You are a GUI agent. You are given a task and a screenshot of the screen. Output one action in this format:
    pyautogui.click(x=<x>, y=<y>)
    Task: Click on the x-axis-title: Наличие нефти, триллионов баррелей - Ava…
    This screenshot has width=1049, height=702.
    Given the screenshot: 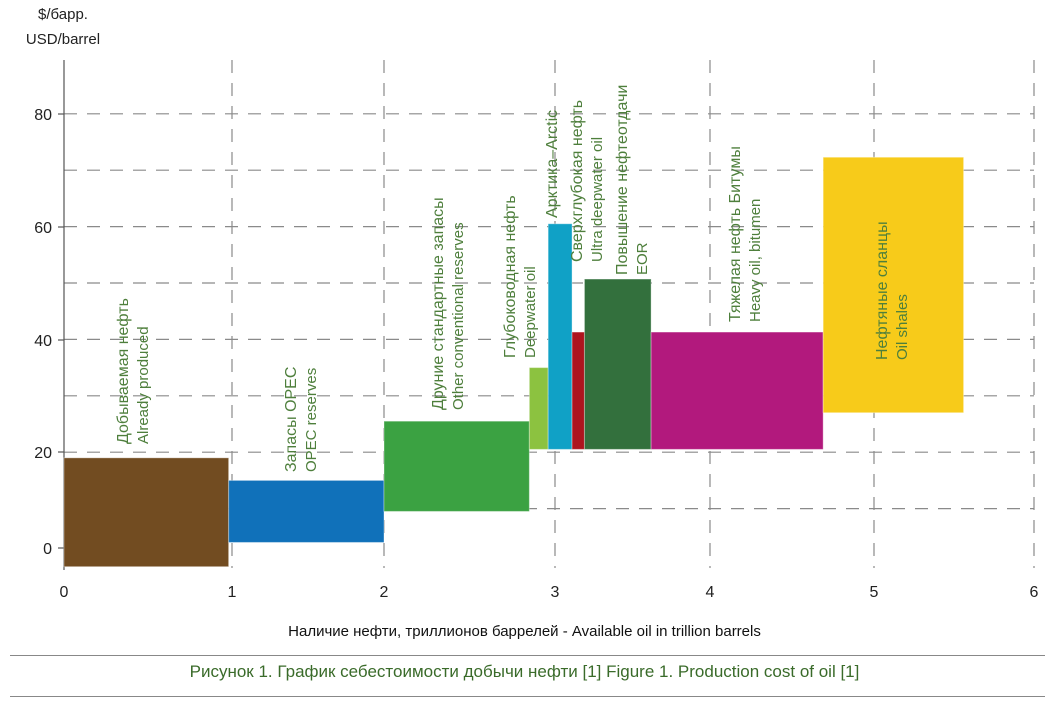 What is the action you would take?
    pyautogui.click(x=524, y=631)
    